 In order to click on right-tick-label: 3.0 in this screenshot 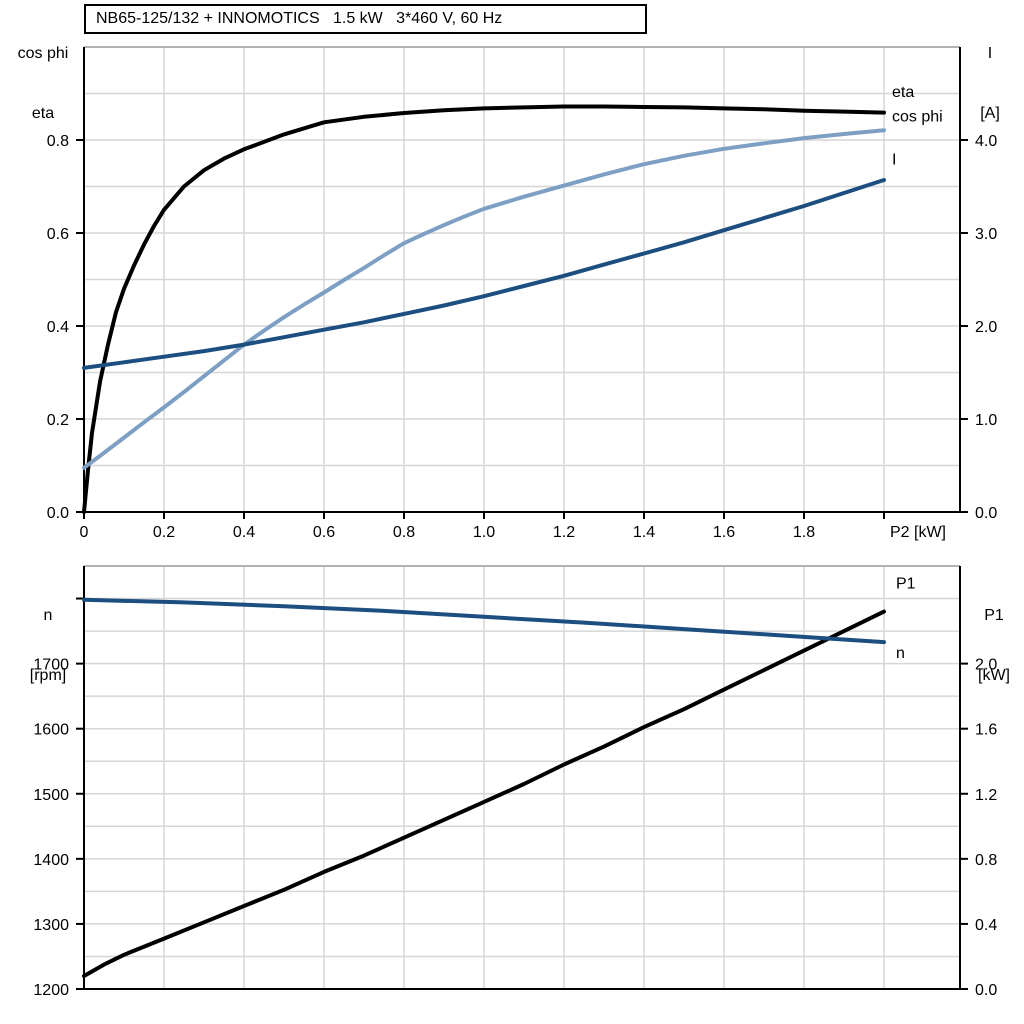, I will do `click(986, 234)`.